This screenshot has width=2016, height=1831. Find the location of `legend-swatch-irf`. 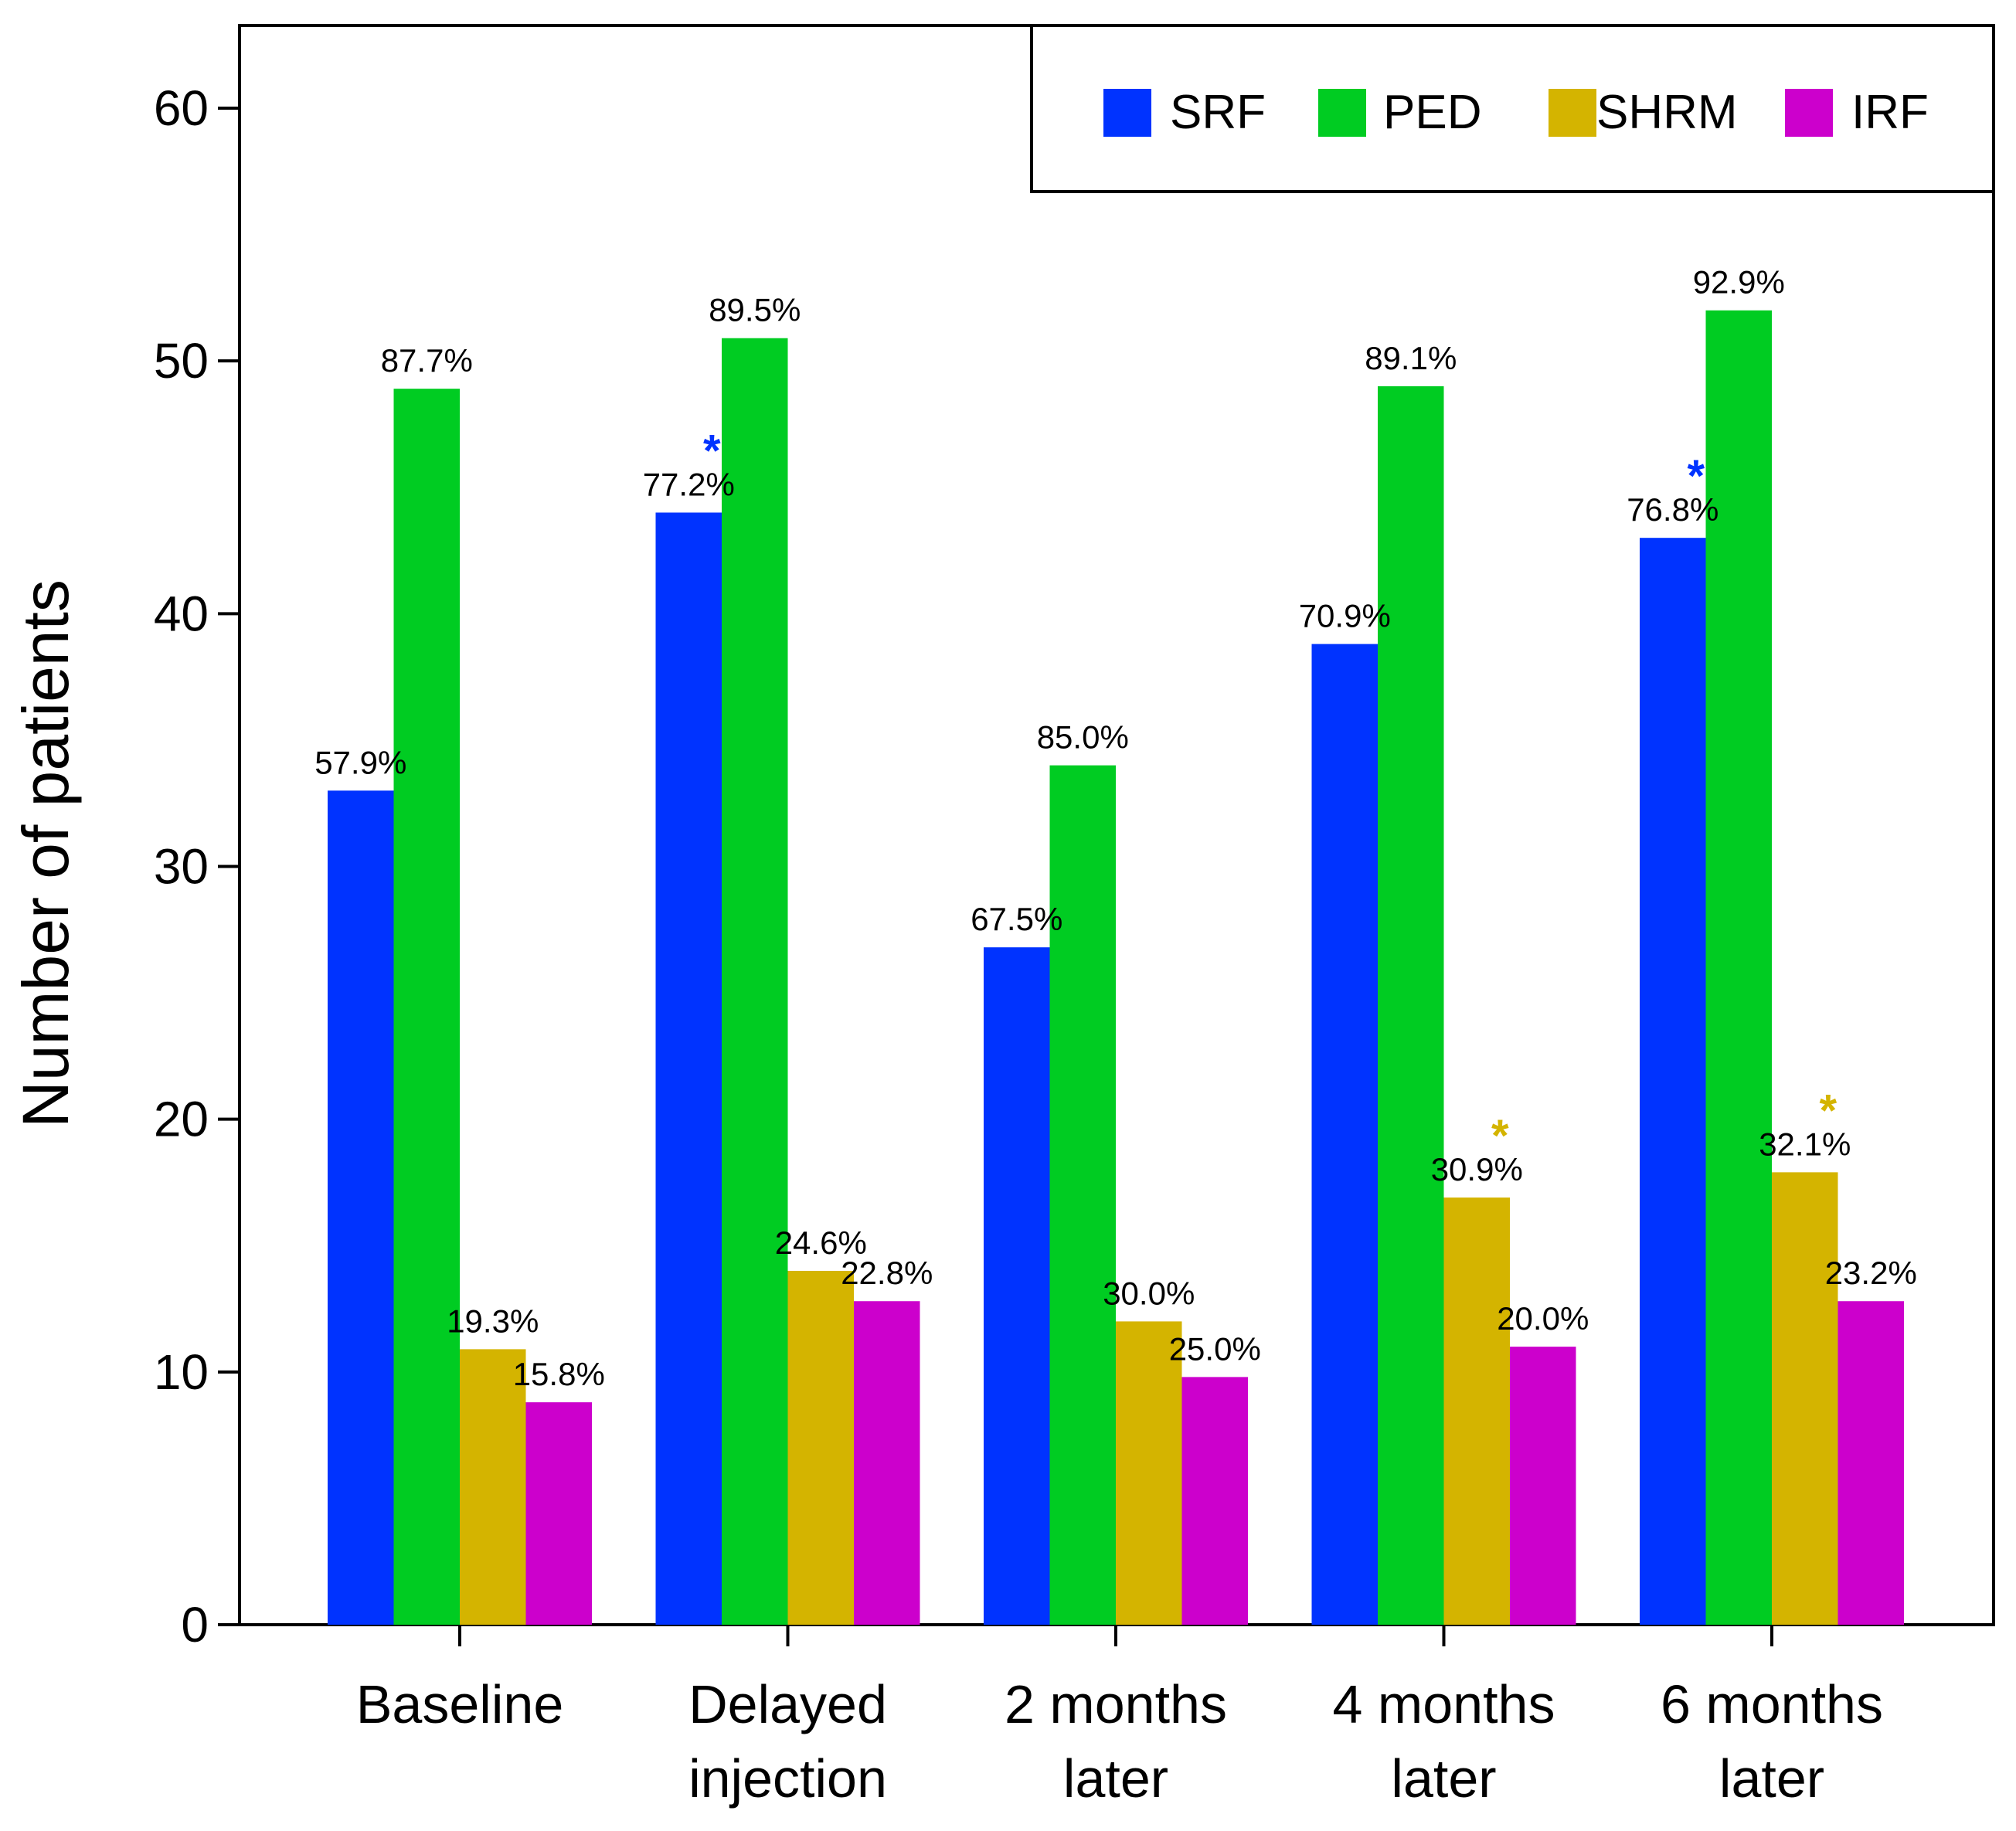

legend-swatch-irf is located at coordinates (1809, 113).